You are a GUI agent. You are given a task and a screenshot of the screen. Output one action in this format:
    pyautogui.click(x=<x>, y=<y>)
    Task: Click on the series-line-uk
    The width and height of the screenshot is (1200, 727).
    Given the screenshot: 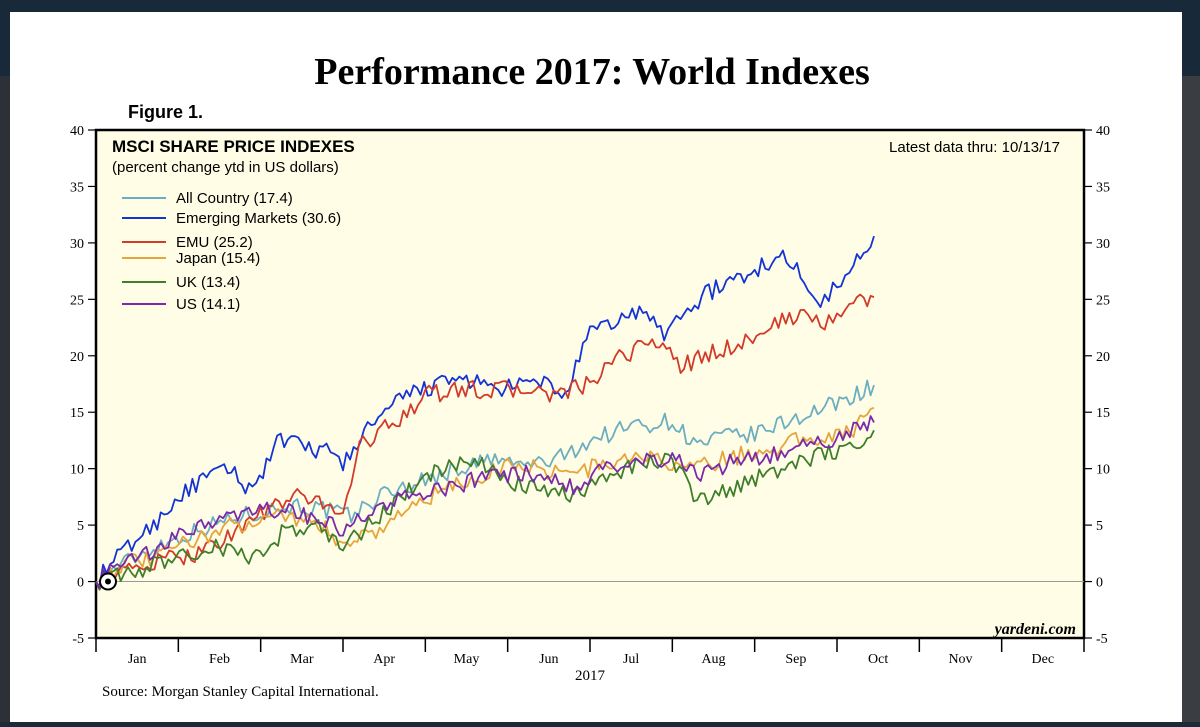 What is the action you would take?
    pyautogui.click(x=485, y=510)
    